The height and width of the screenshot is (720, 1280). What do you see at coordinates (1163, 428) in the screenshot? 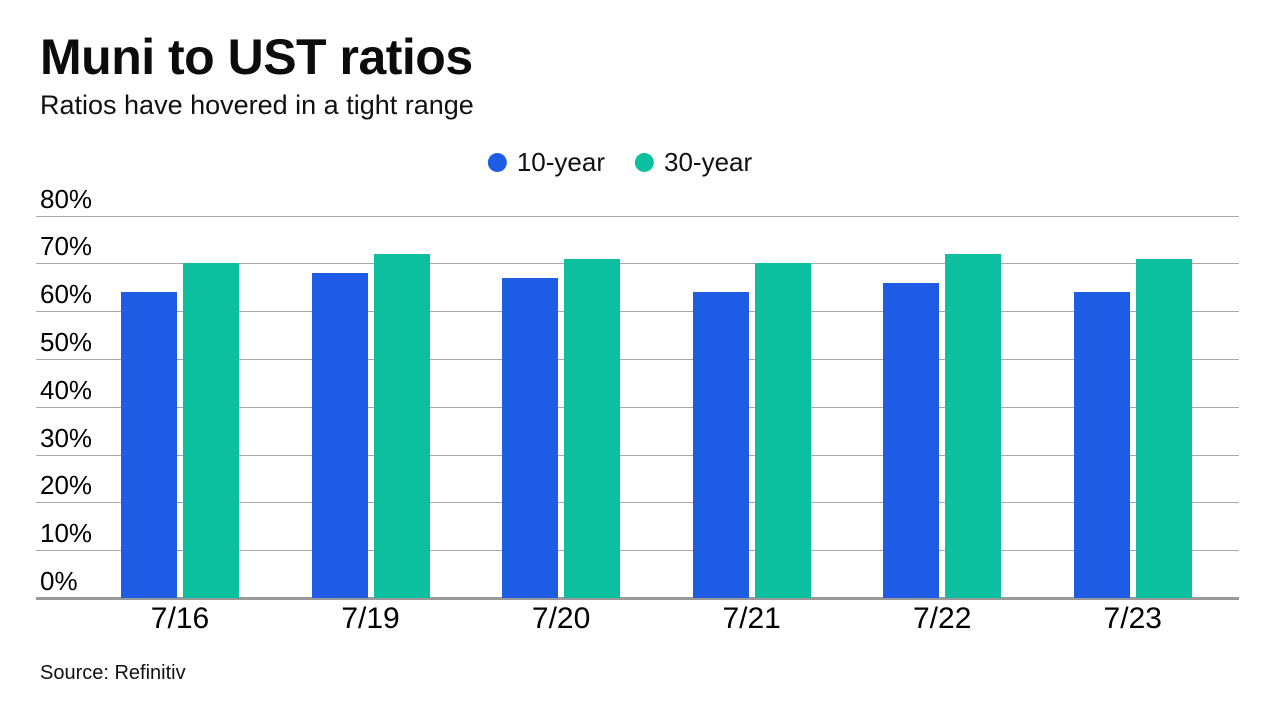
I see `bar-30-year-7/23` at bounding box center [1163, 428].